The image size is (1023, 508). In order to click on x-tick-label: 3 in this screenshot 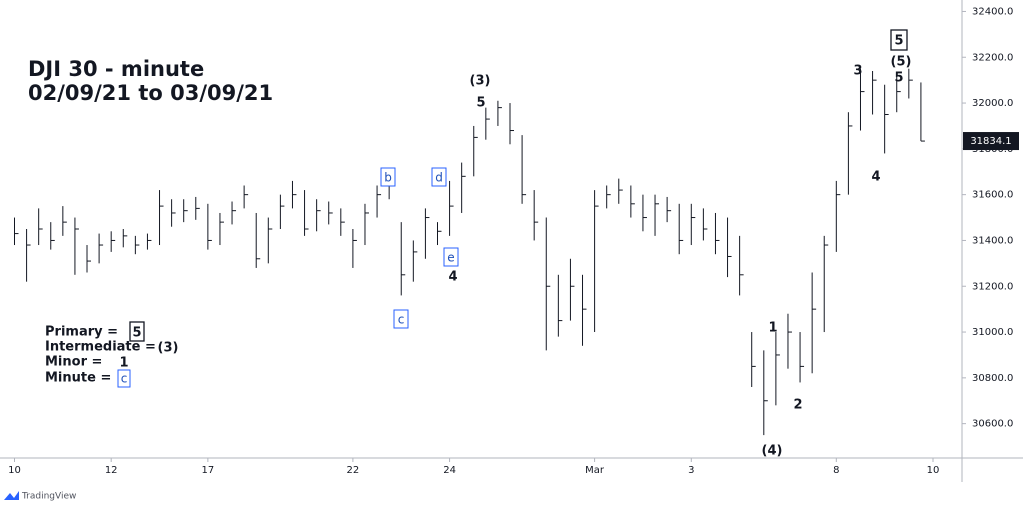, I will do `click(691, 470)`.